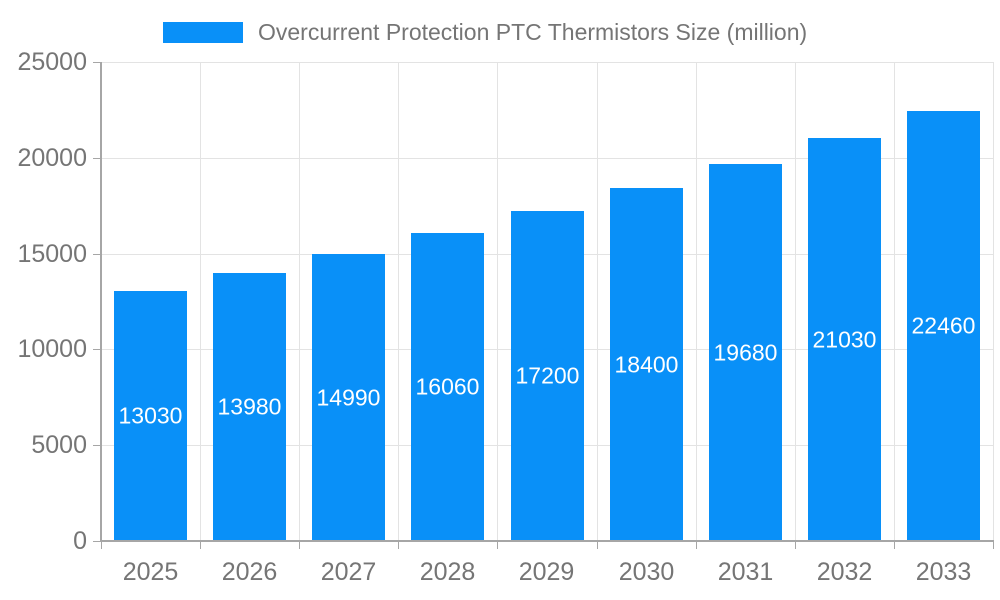 This screenshot has height=600, width=1000. Describe the element at coordinates (150, 572) in the screenshot. I see `x-tick-label: 2025` at that location.